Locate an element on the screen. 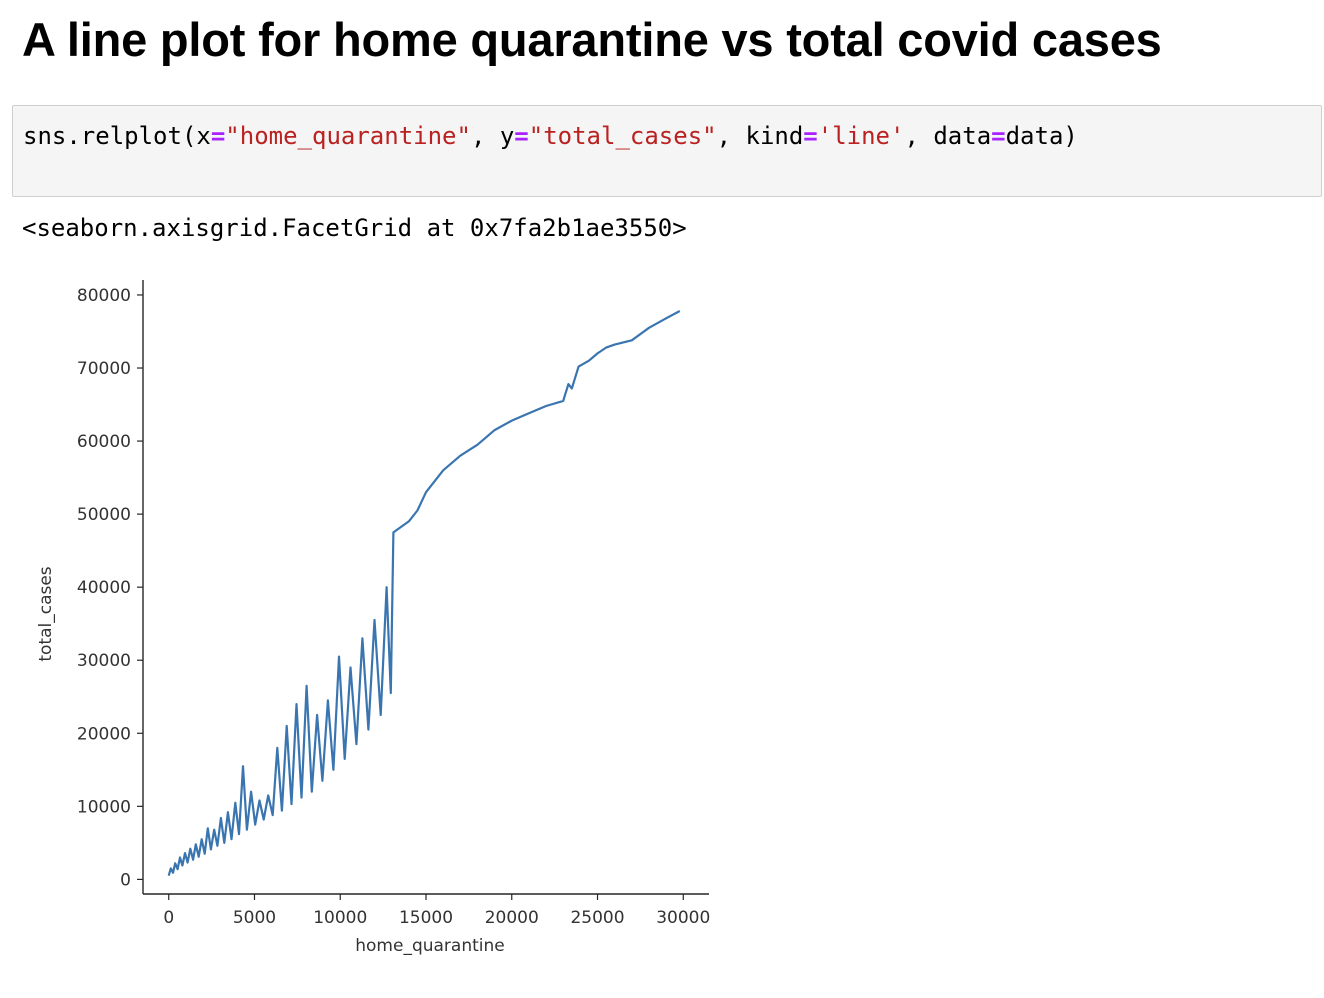  code-token: "total_cases" is located at coordinates (622, 136).